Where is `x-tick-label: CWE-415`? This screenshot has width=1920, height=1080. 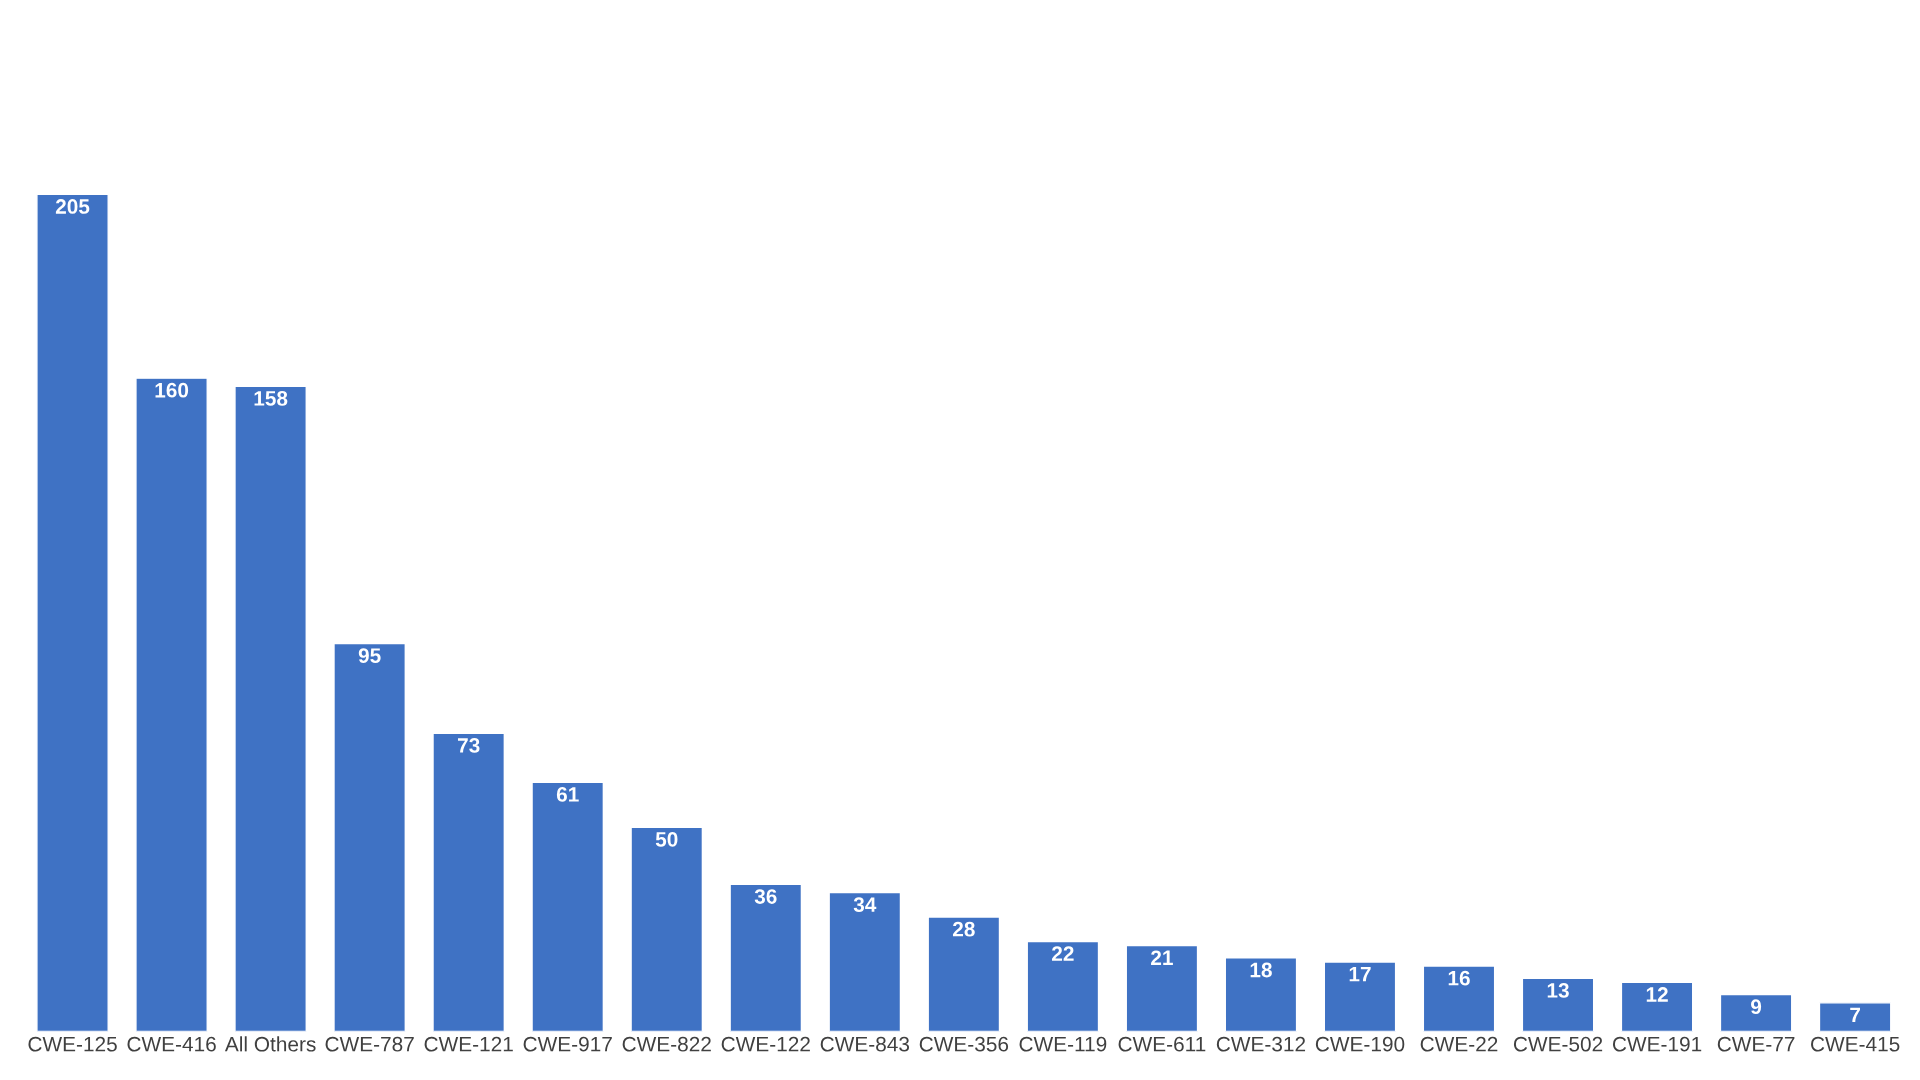 x-tick-label: CWE-415 is located at coordinates (1855, 1044).